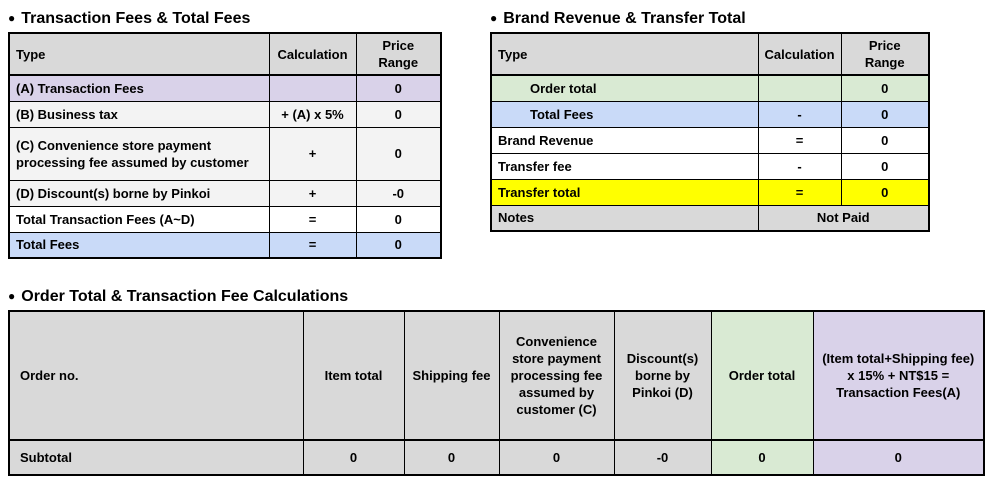 Image resolution: width=987 pixels, height=485 pixels. Describe the element at coordinates (156, 457) in the screenshot. I see `subtotal-label: Subtotal` at that location.